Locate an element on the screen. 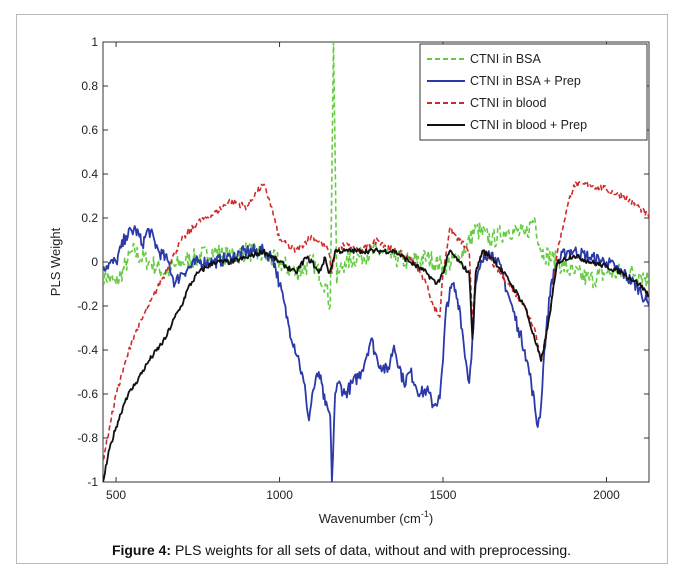 Image resolution: width=683 pixels, height=574 pixels. x-tick-label: 2000 is located at coordinates (606, 495).